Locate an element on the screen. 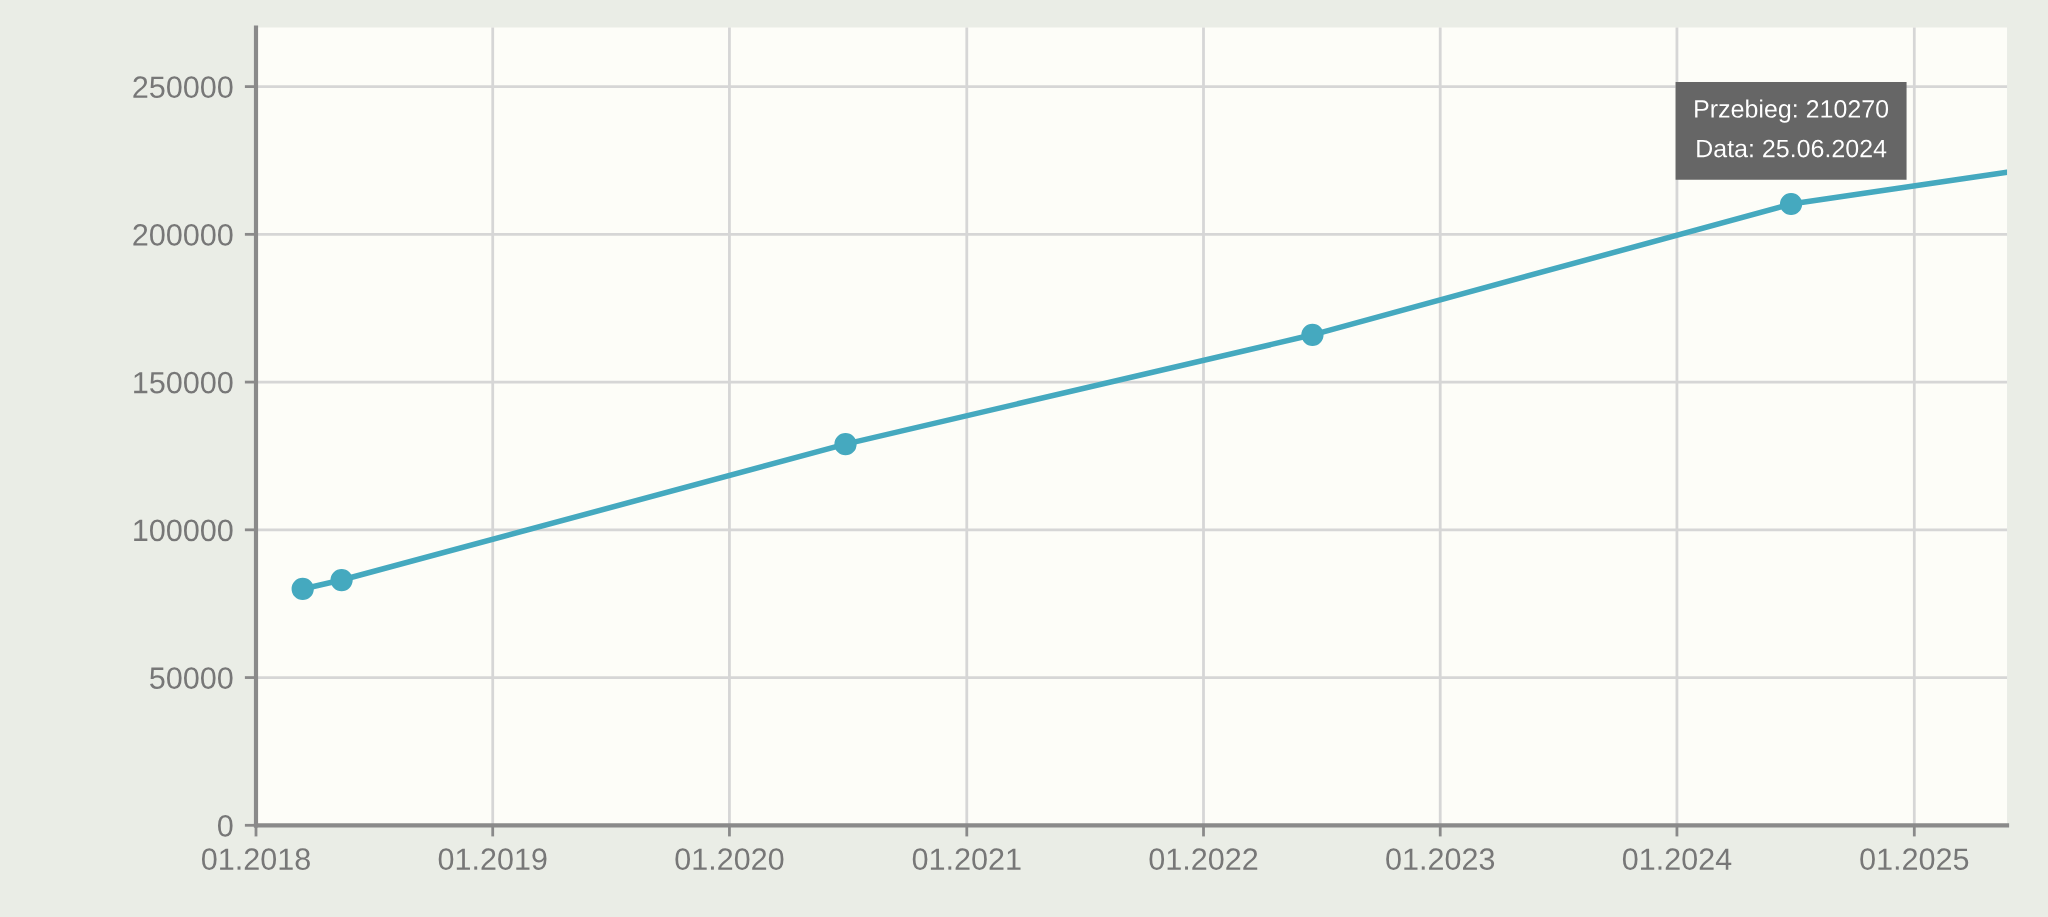 The height and width of the screenshot is (917, 2048). y-tick-label: 200000 is located at coordinates (183, 235).